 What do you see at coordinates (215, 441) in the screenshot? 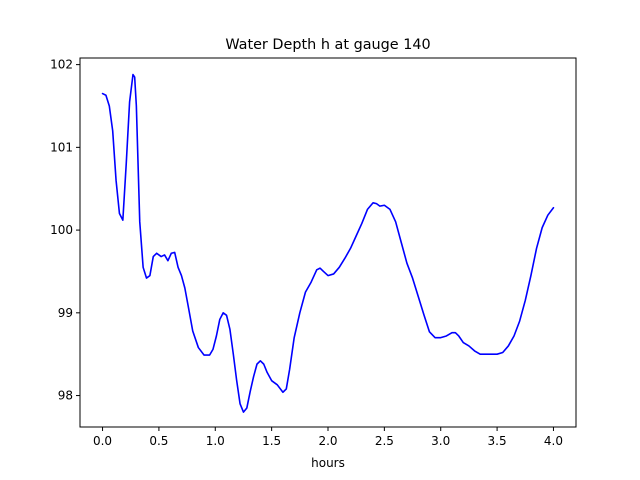
I see `x-tick-label: 1.0` at bounding box center [215, 441].